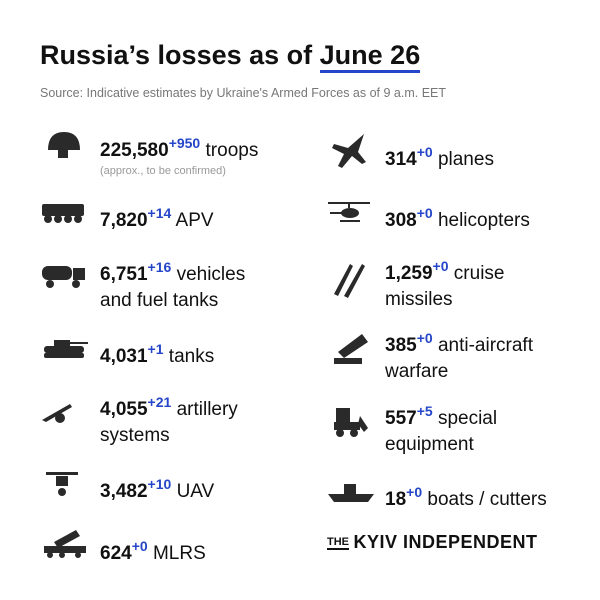 This screenshot has height=600, width=600. I want to click on stat-item: 624+0 MLRS, so click(153, 550).